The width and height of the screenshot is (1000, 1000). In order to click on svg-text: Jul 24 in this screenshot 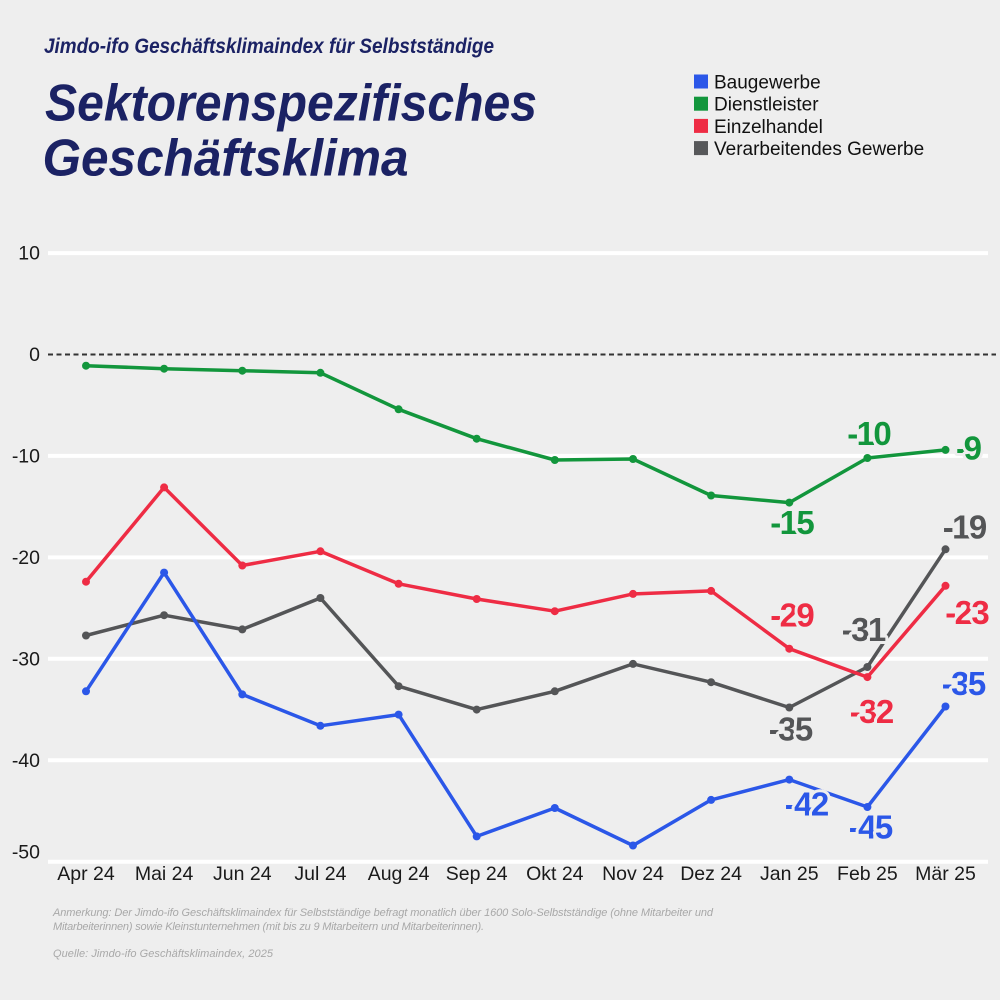, I will do `click(320, 874)`.